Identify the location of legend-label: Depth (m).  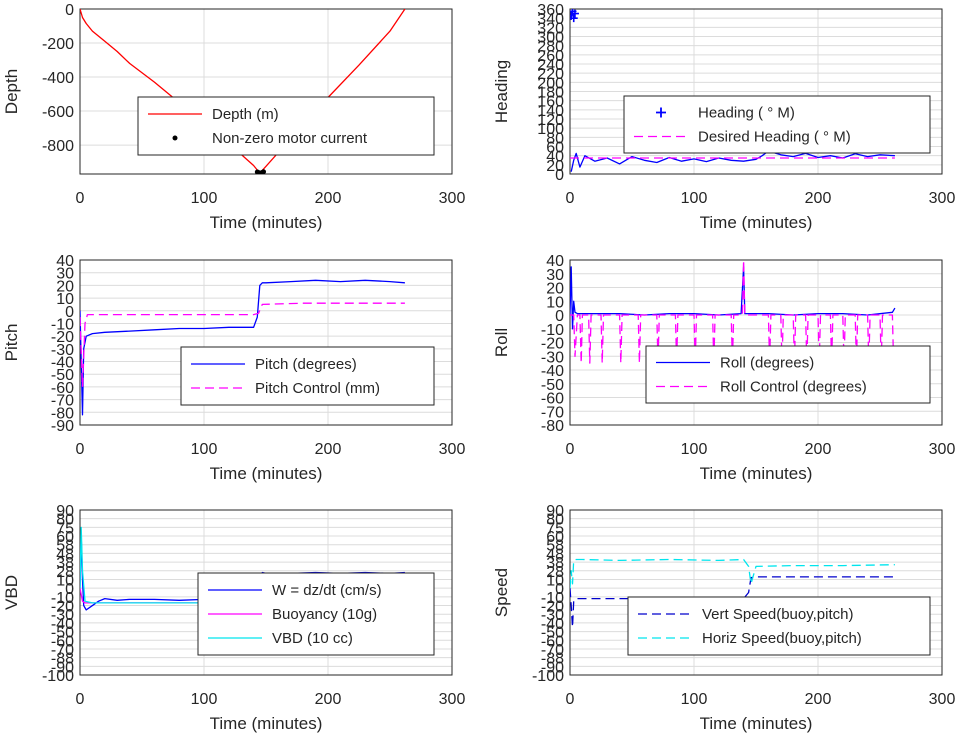
(245, 114).